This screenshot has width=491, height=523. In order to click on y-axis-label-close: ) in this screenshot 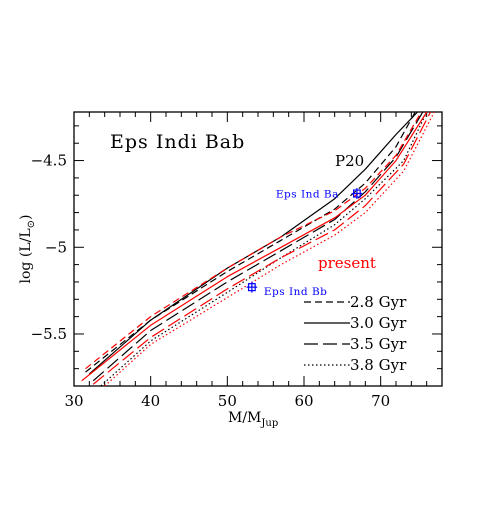, I will do `click(26, 217)`.